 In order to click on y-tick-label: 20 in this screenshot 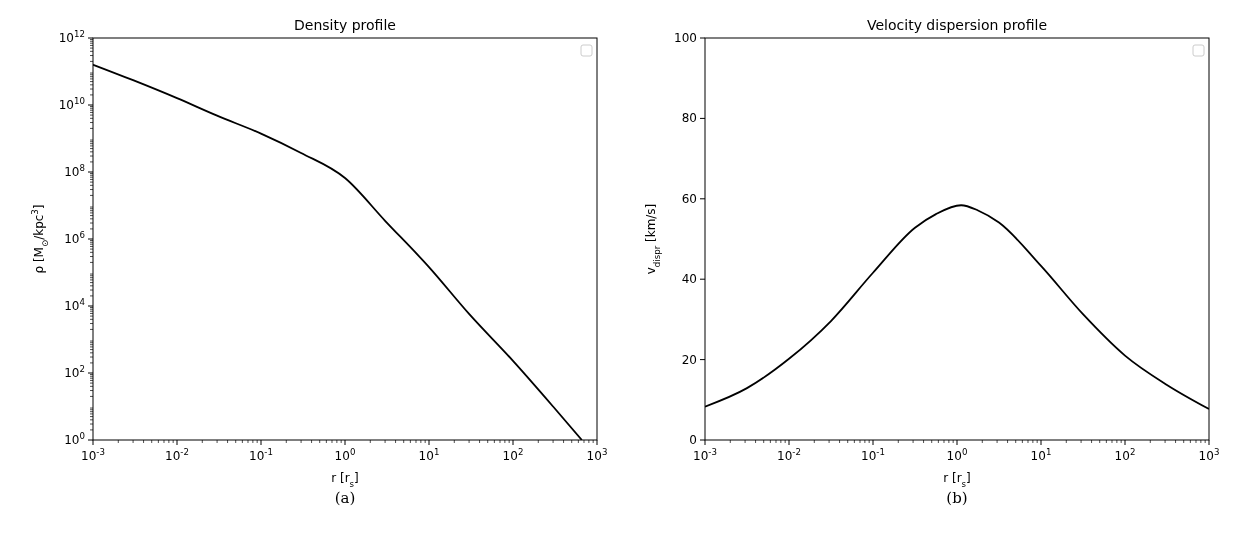, I will do `click(689, 359)`.